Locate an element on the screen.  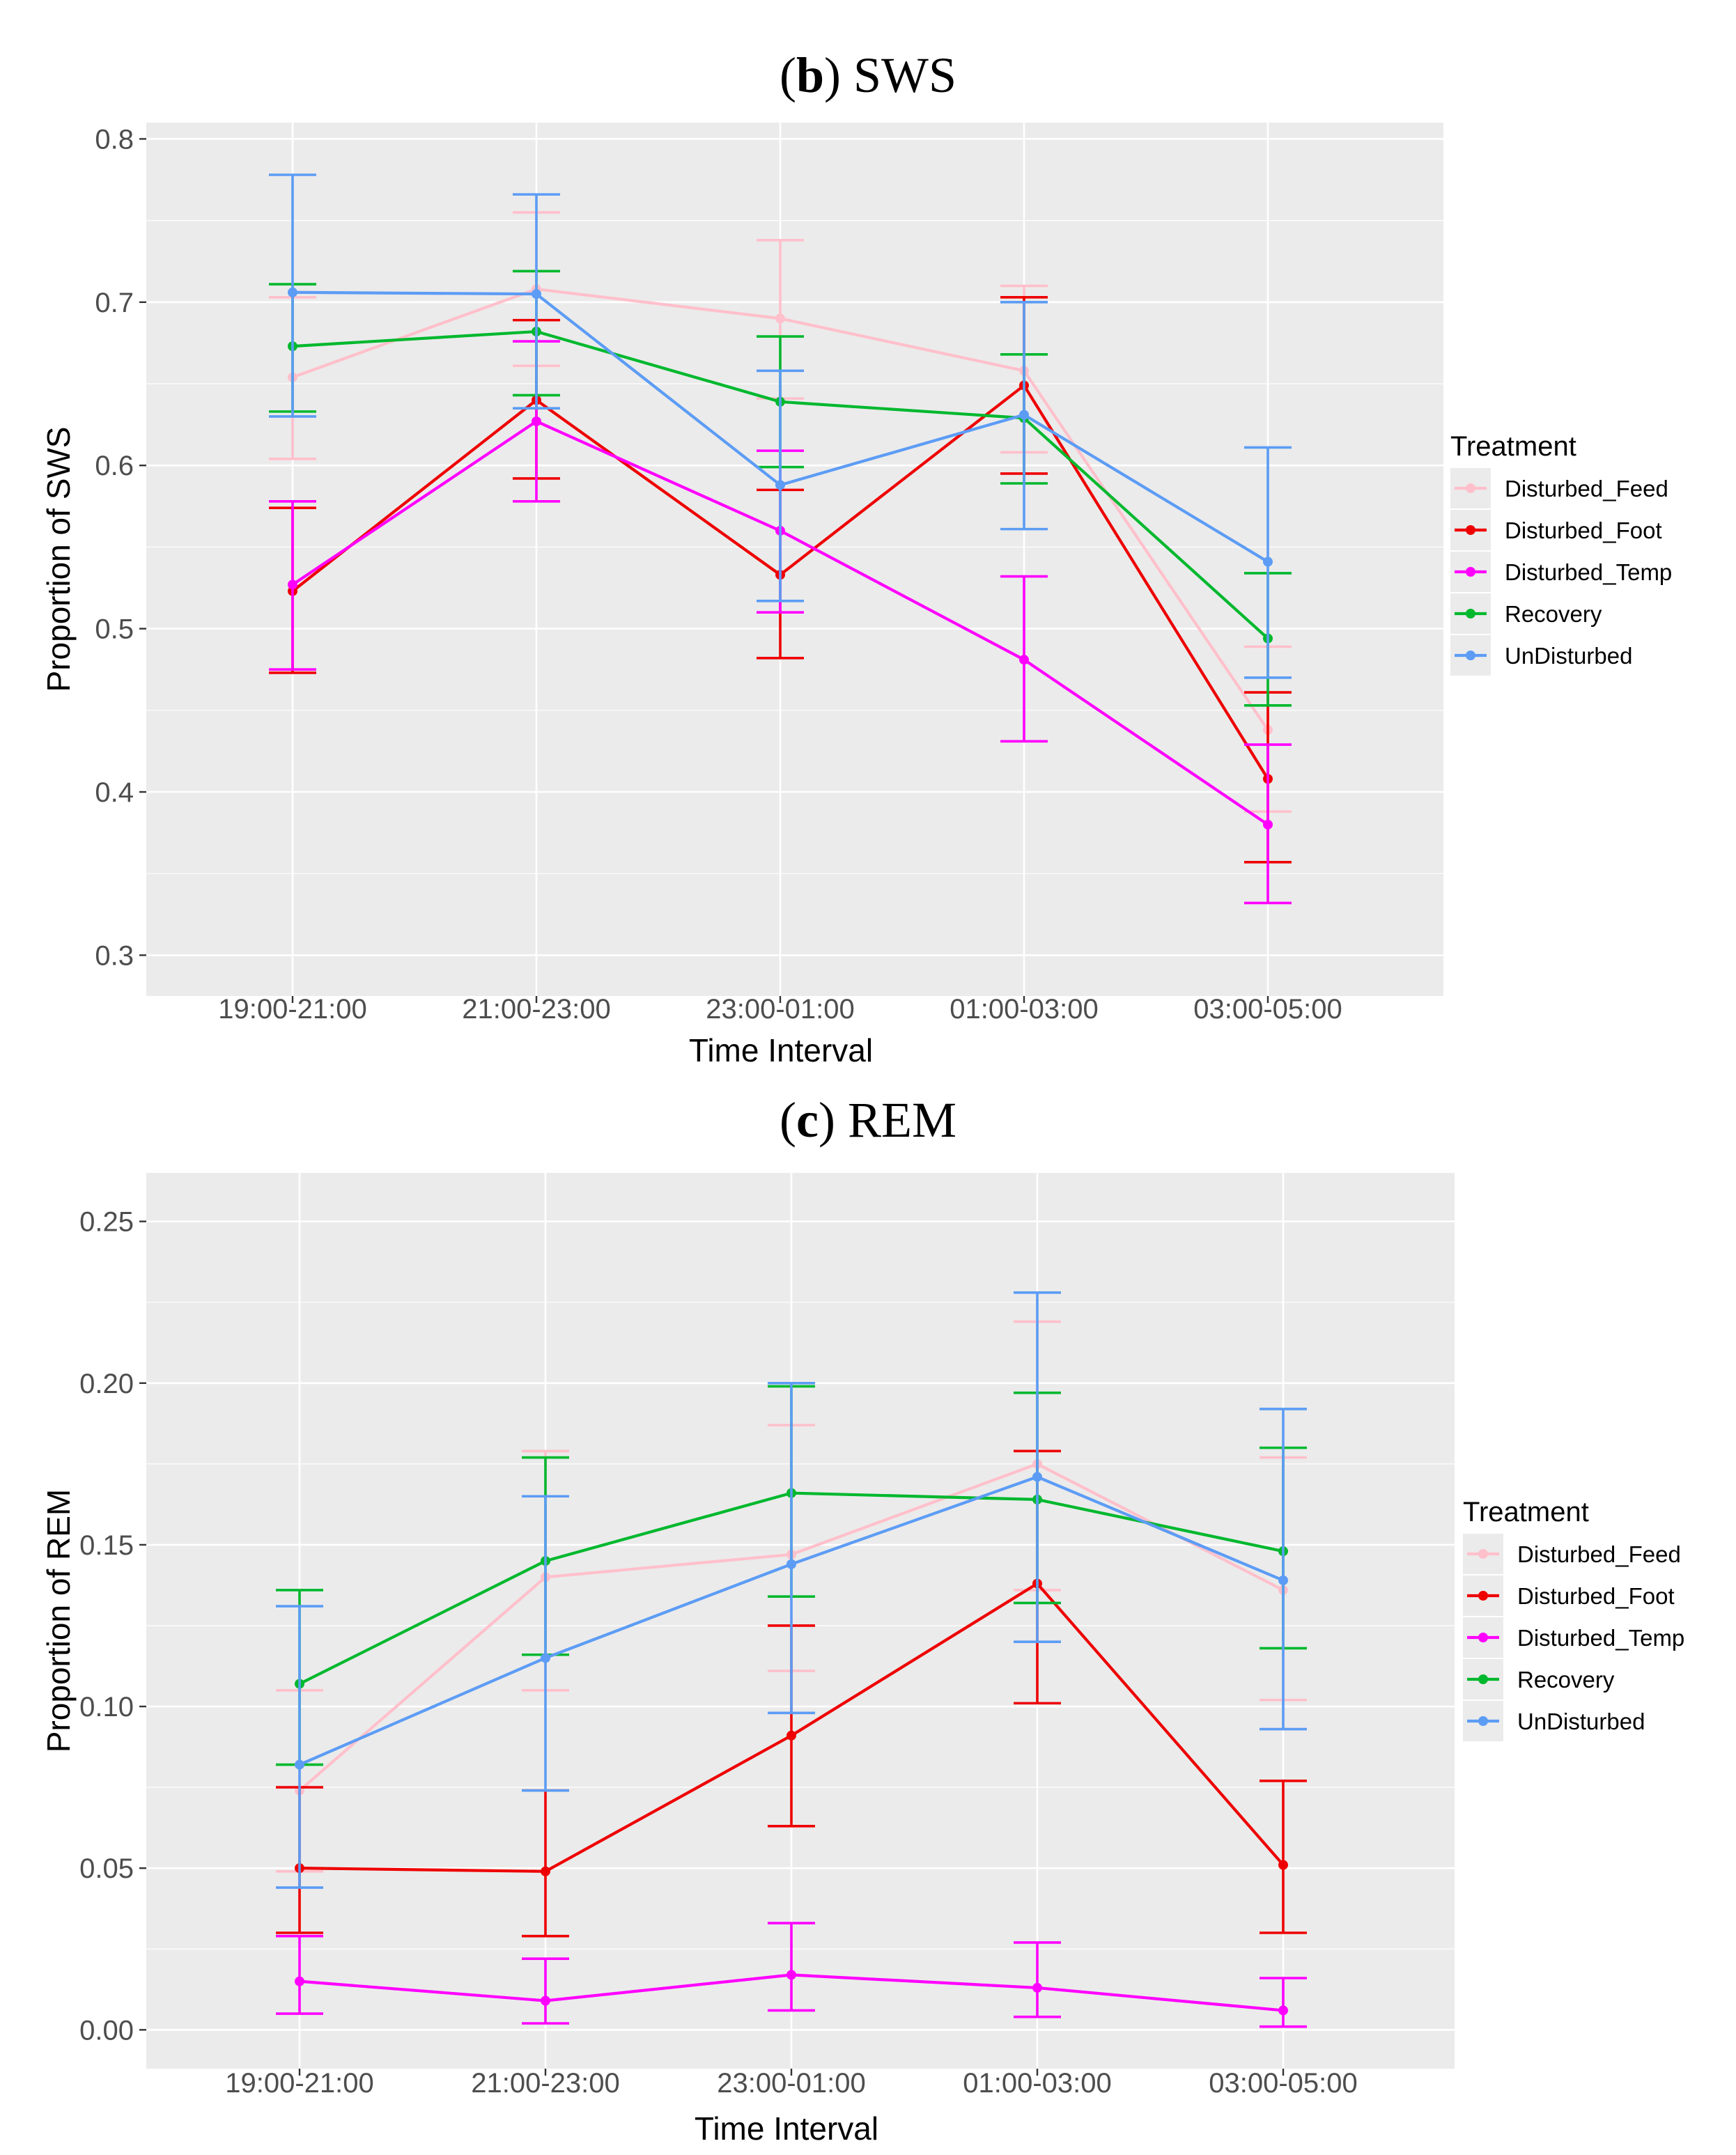
panel-c-name: REM is located at coordinates (902, 1120).